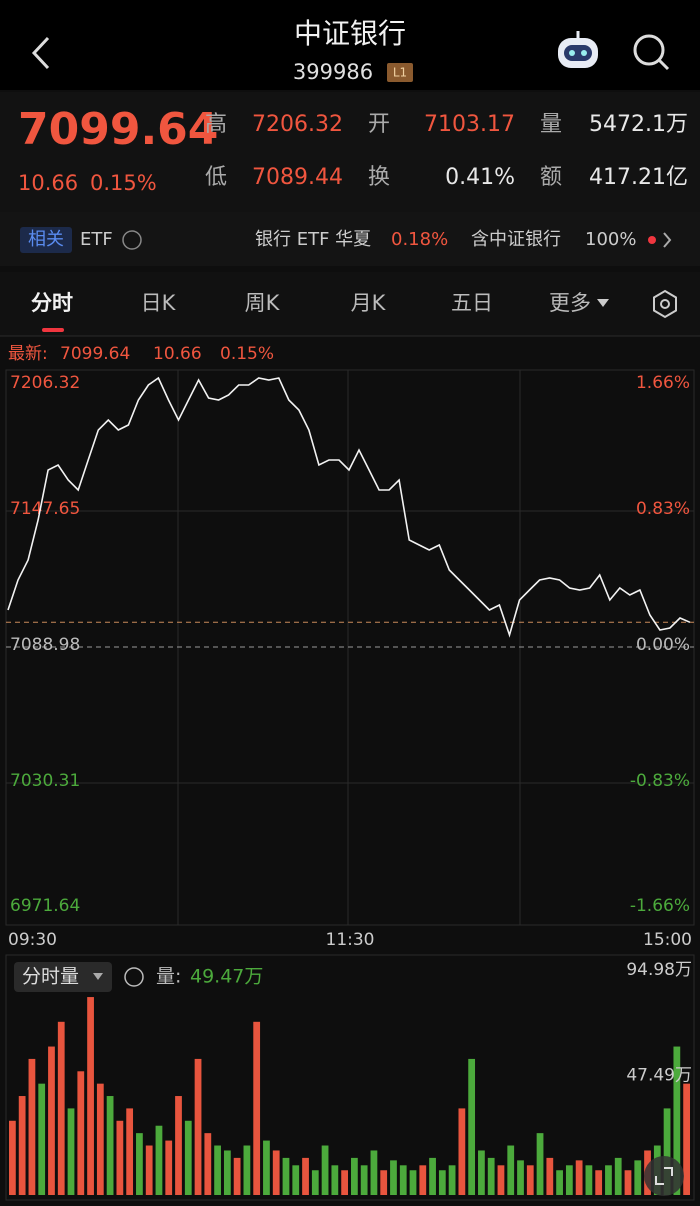 Image resolution: width=700 pixels, height=1206 pixels. Describe the element at coordinates (667, 240) in the screenshot. I see `chevron` at that location.